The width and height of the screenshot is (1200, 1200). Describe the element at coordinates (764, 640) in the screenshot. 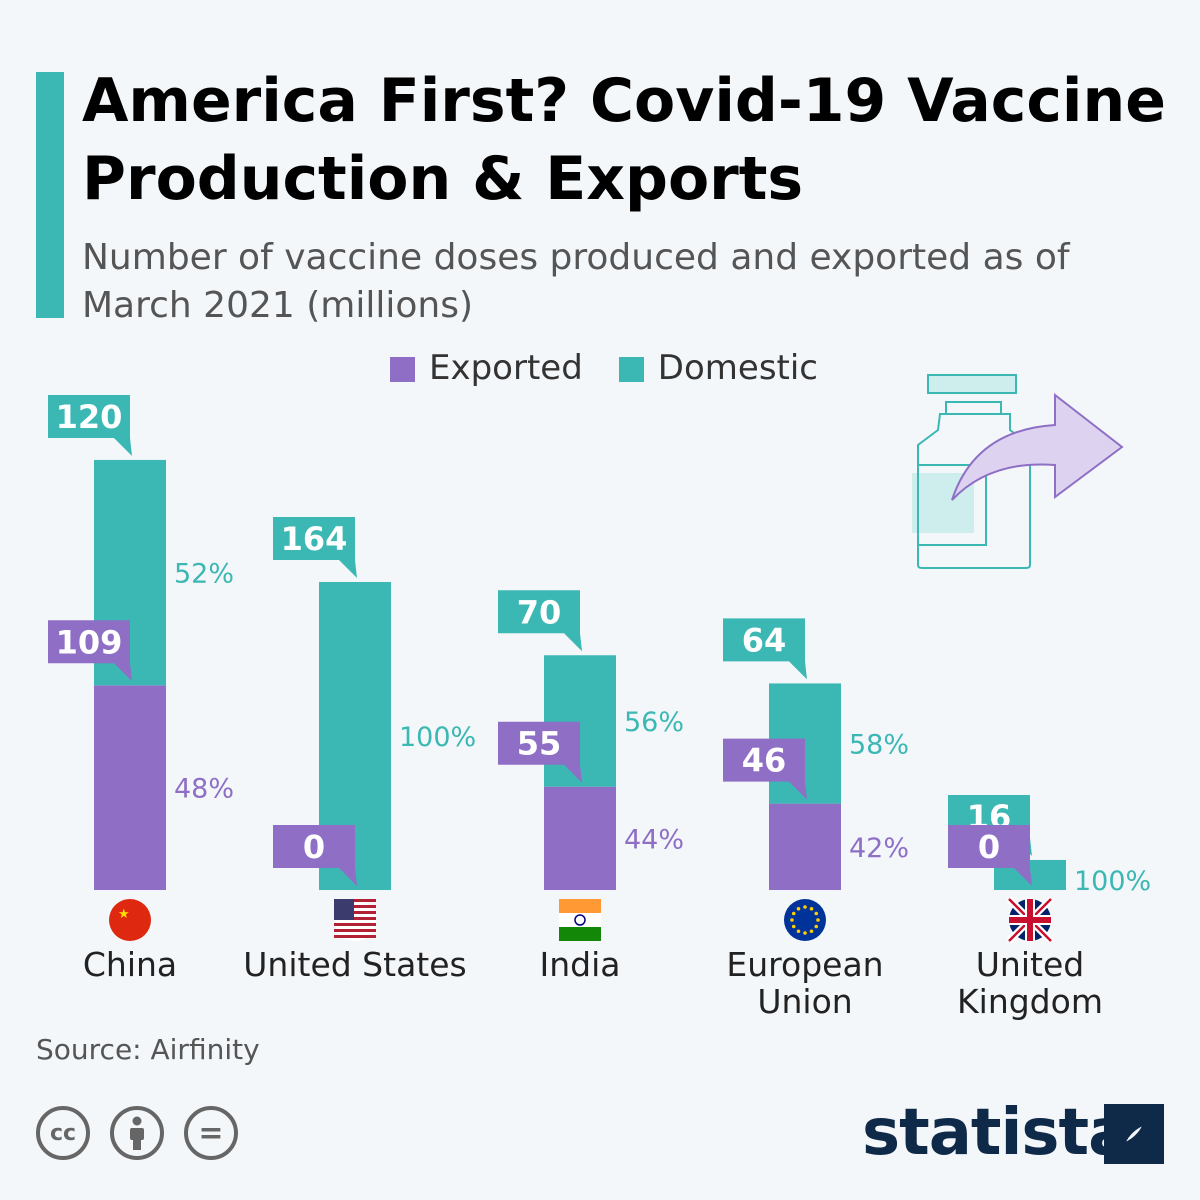

I see `label-domestic: 64` at that location.